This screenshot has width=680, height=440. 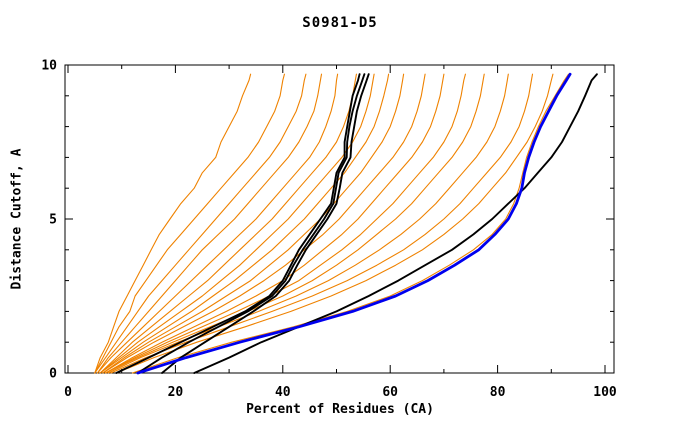 I want to click on y-axis-label: Distance Cutoff, A, so click(x=17, y=219).